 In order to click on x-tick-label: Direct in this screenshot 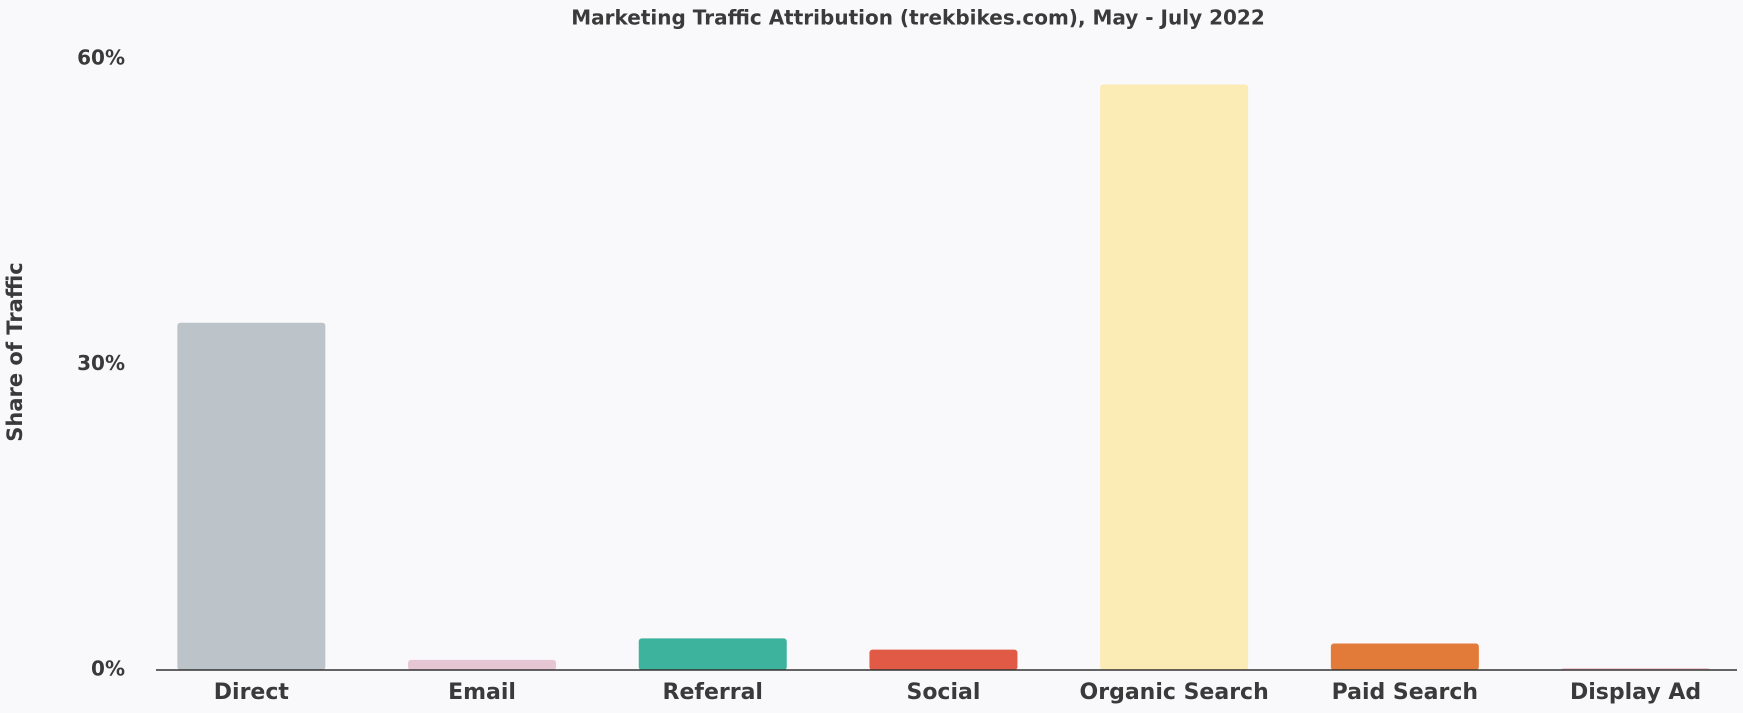, I will do `click(252, 692)`.